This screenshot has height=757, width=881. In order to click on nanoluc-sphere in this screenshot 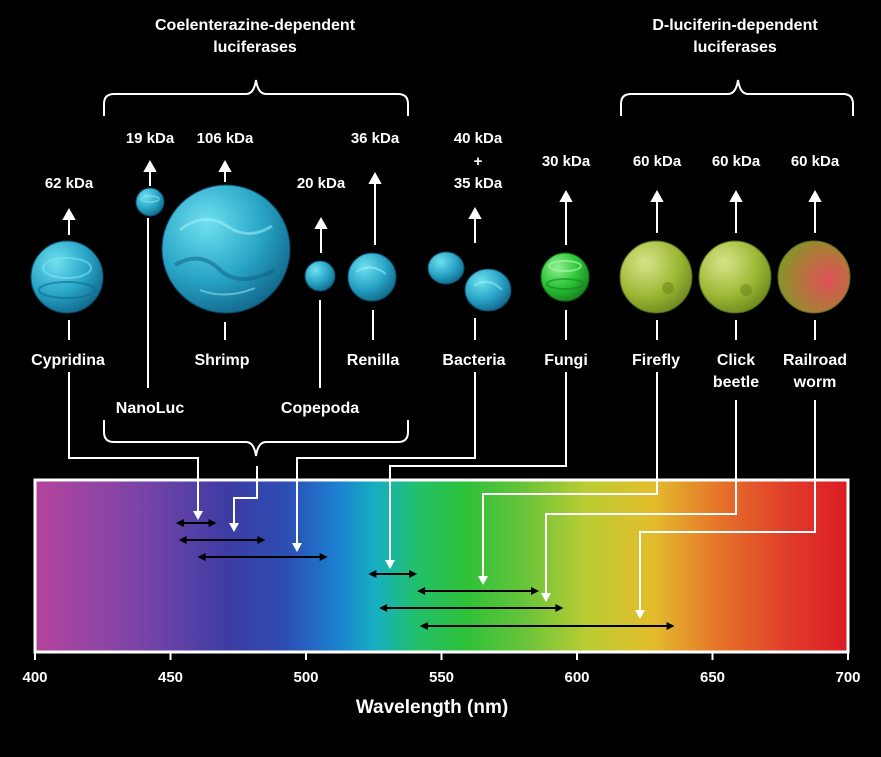, I will do `click(150, 202)`.